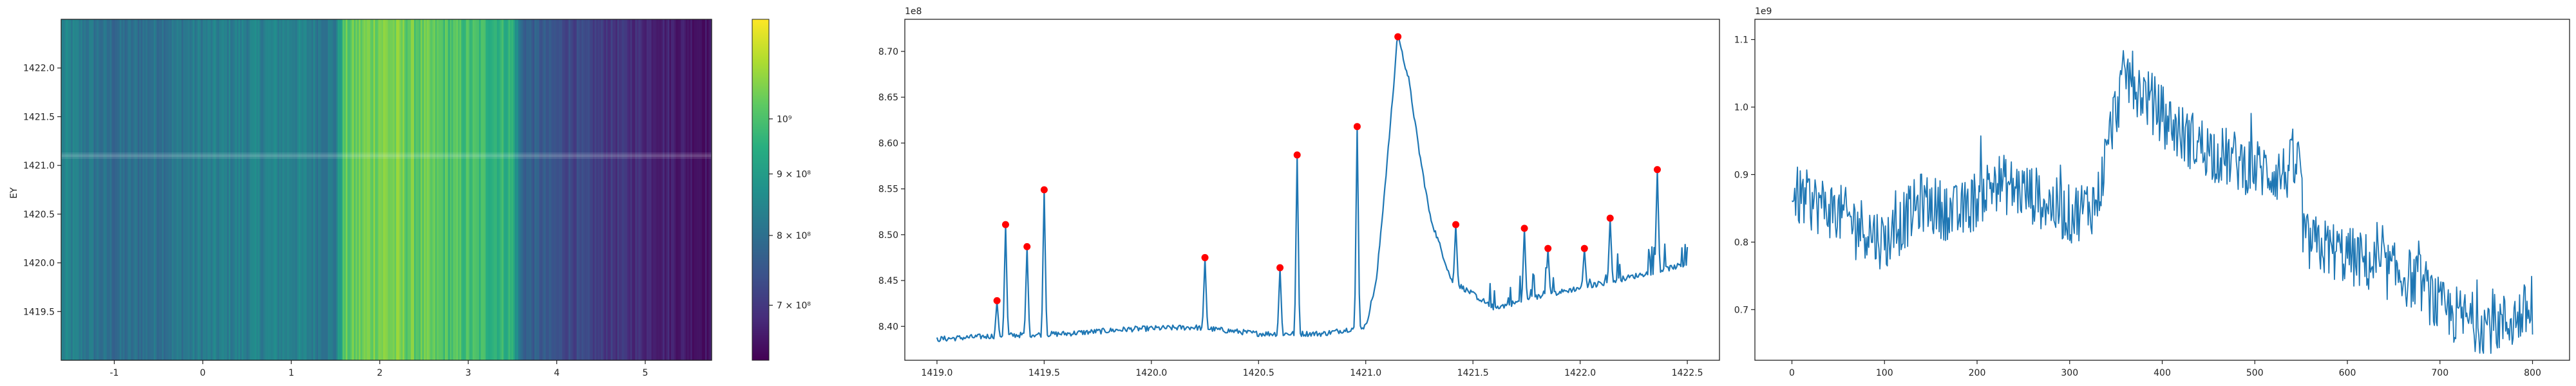 The height and width of the screenshot is (386, 2576). Describe the element at coordinates (1741, 242) in the screenshot. I see `series-y-tick-label: 0.8` at that location.